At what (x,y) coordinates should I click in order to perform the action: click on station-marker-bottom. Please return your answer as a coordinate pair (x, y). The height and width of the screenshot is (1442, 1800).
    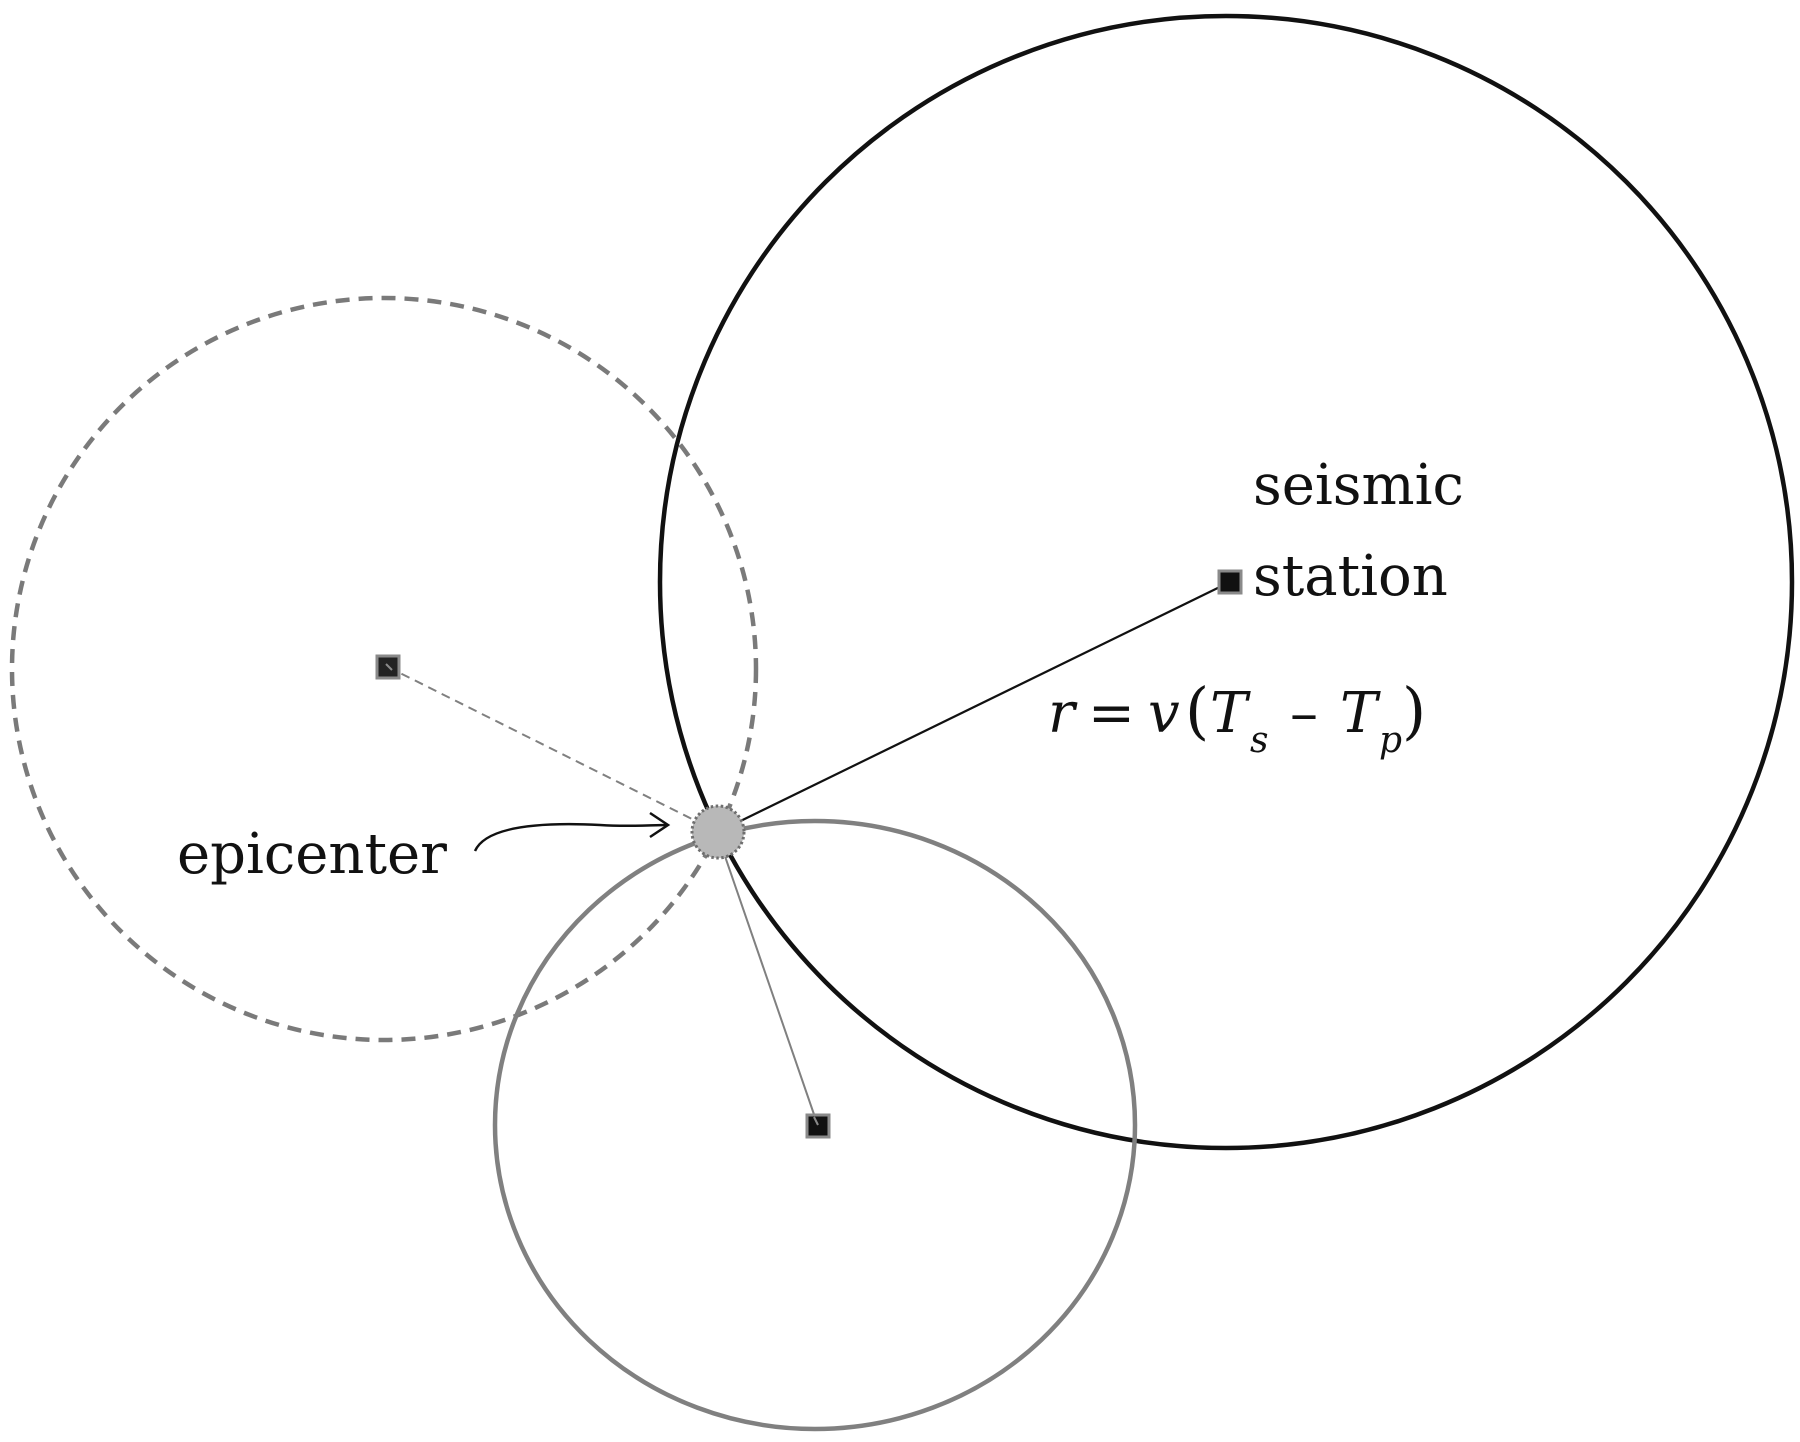
    Looking at the image, I should click on (818, 1126).